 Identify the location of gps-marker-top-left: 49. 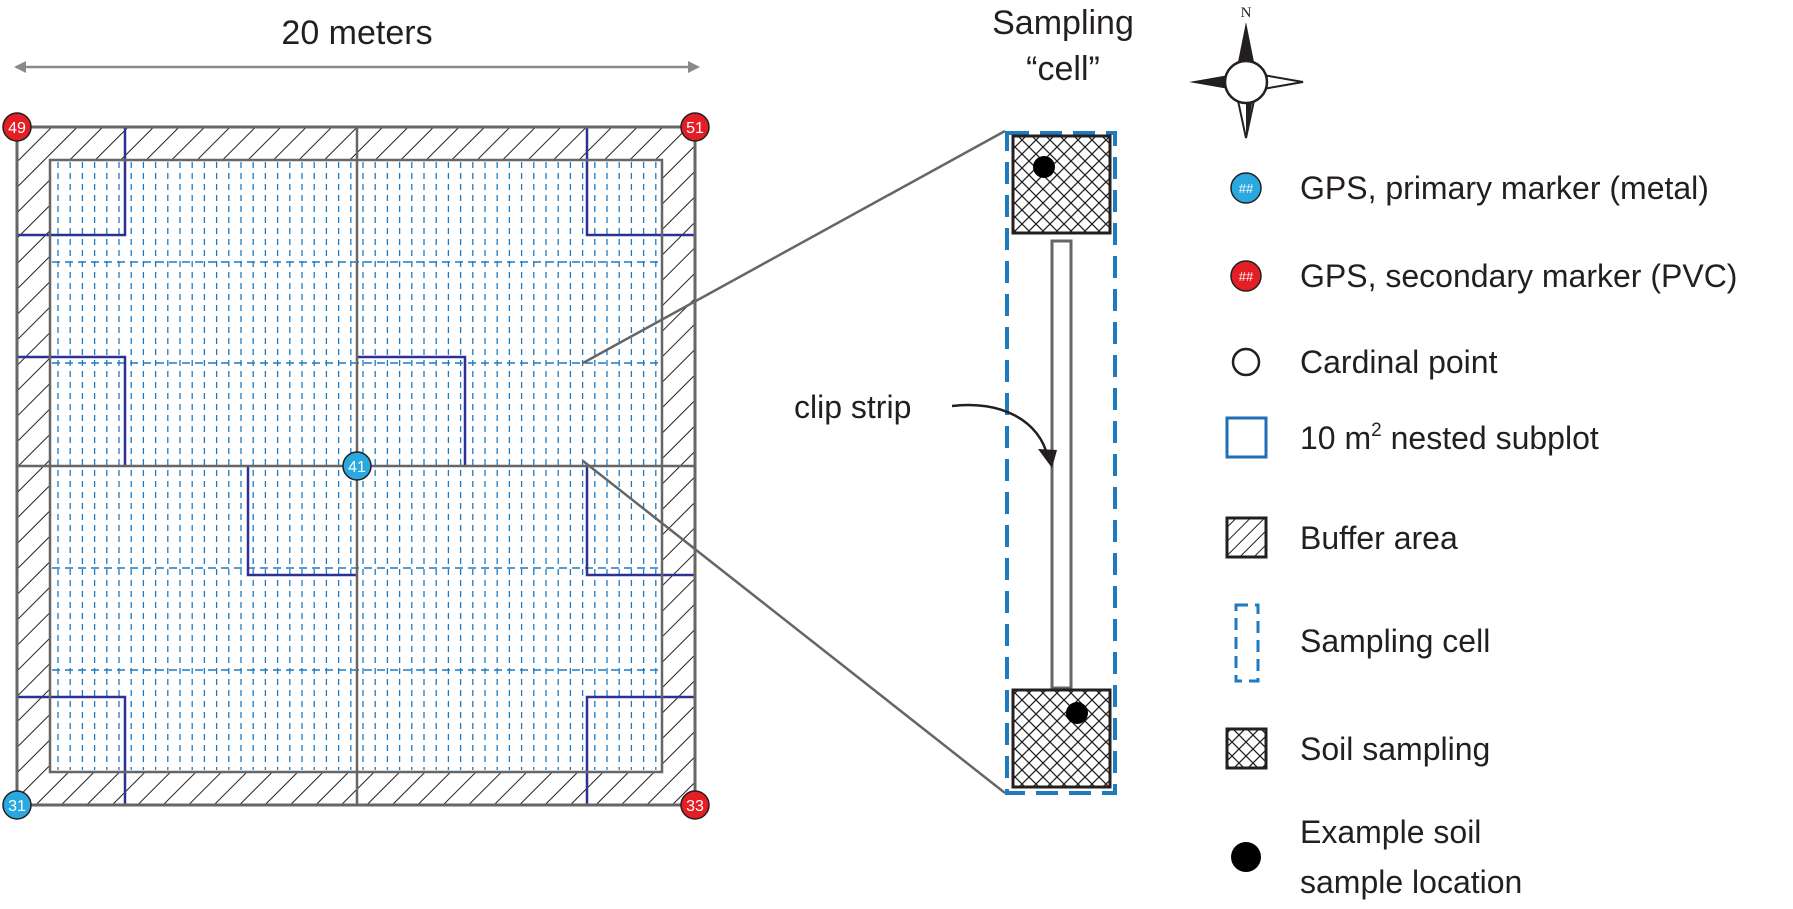
(17, 127).